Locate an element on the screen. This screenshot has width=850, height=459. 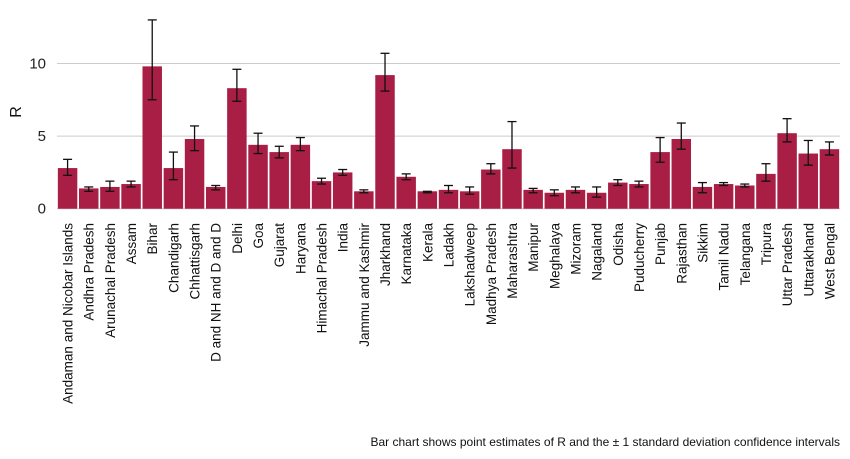
x-tick-label: Odisha is located at coordinates (618, 244).